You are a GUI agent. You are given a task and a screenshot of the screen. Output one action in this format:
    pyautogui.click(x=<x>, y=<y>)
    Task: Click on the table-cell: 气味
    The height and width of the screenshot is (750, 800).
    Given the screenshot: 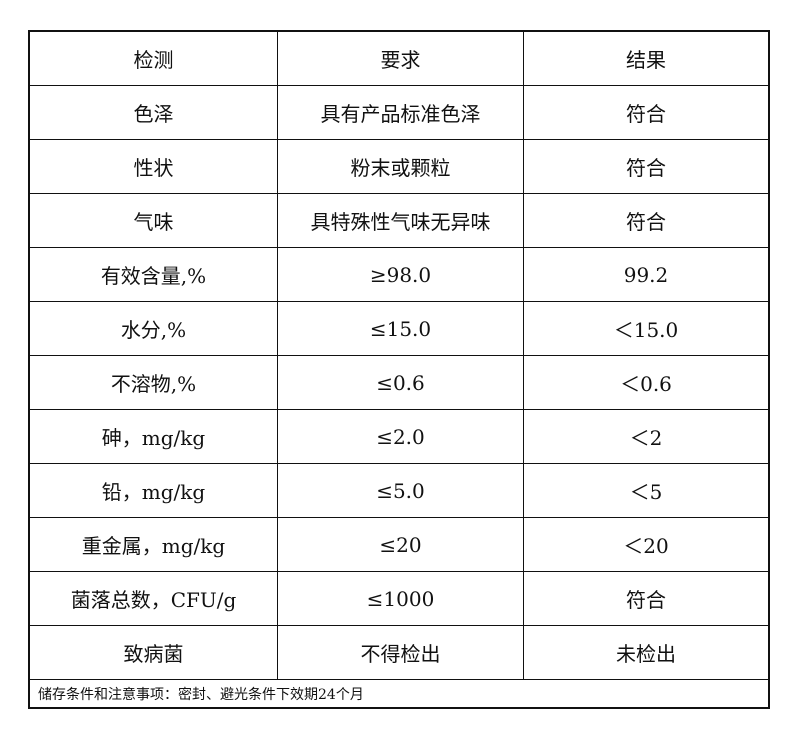 What is the action you would take?
    pyautogui.click(x=153, y=220)
    